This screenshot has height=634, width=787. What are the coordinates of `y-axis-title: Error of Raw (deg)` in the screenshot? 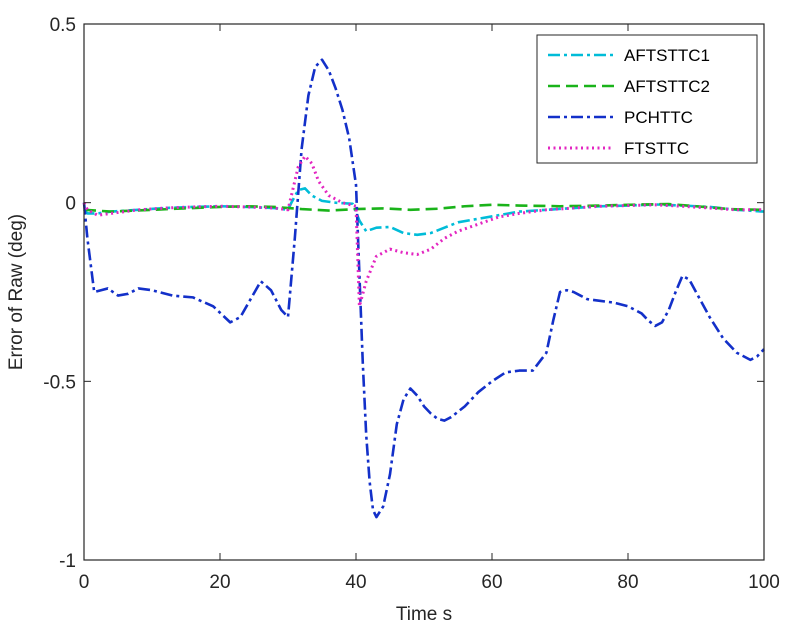 It's located at (16, 292).